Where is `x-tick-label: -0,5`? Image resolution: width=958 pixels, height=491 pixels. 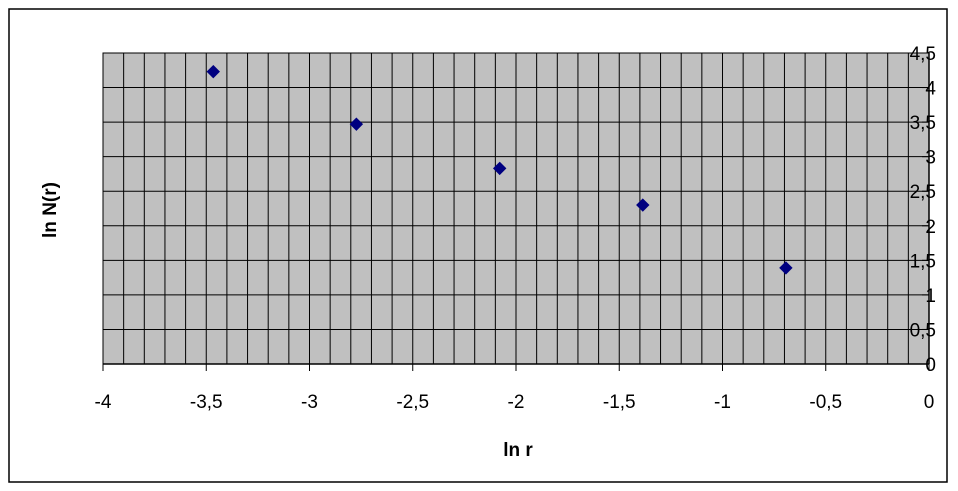
x-tick-label: -0,5 is located at coordinates (825, 402).